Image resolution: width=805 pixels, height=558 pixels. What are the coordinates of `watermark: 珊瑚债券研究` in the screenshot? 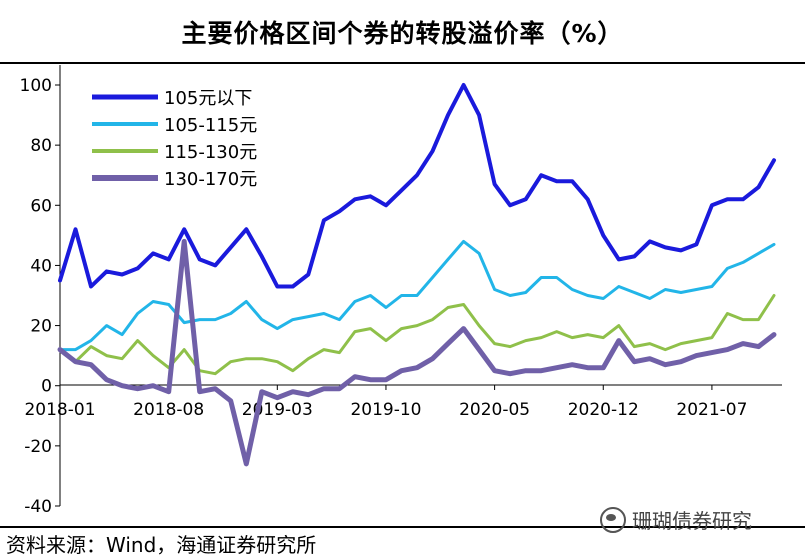 It's located at (676, 519).